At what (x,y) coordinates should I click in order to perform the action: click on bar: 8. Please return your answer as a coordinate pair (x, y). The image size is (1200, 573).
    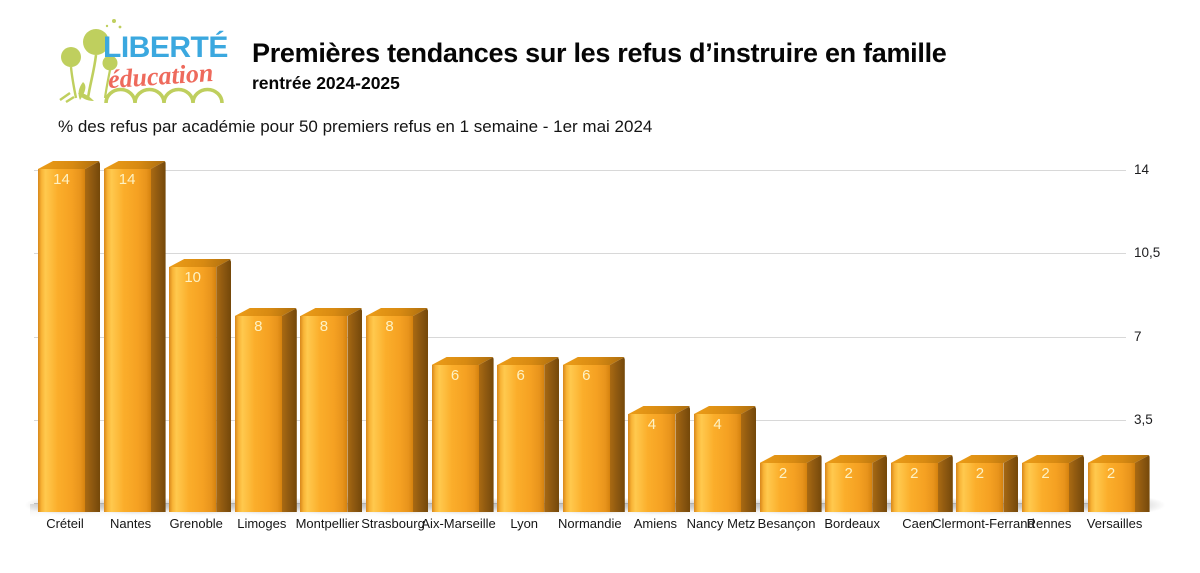
    Looking at the image, I should click on (397, 410).